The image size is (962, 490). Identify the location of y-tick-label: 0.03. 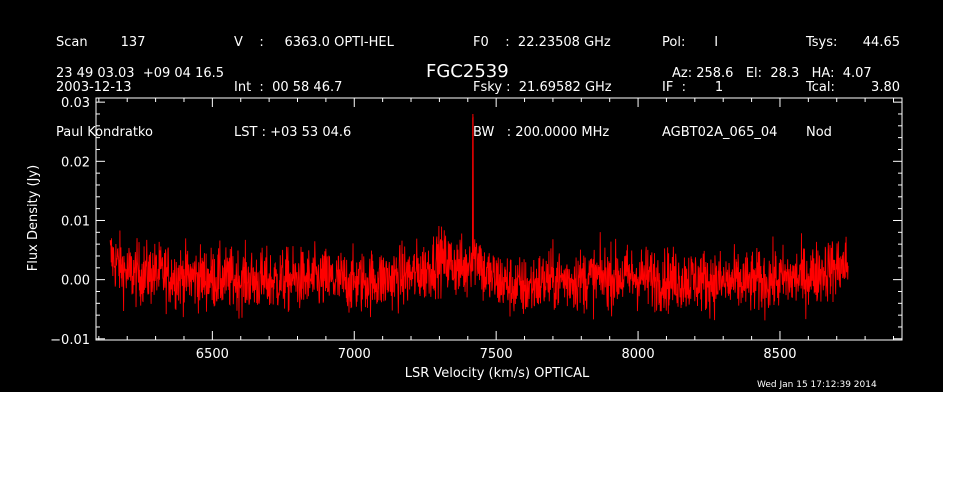
(75, 103).